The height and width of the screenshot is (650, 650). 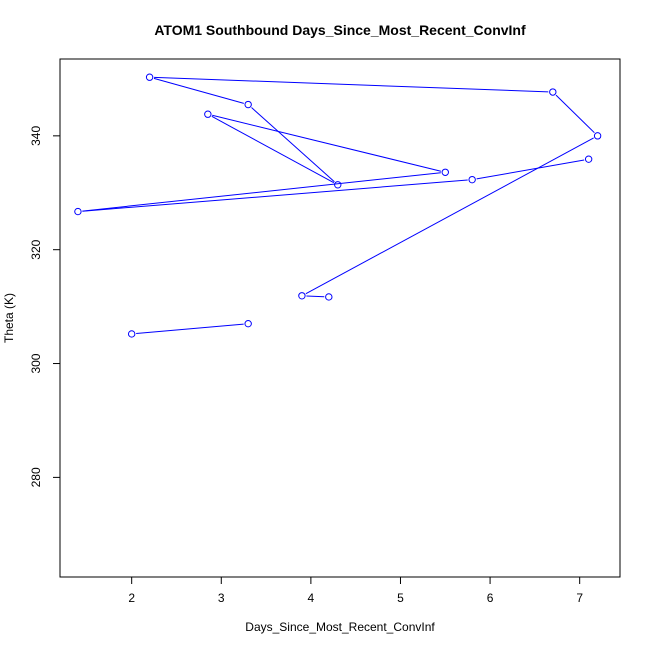 What do you see at coordinates (36, 363) in the screenshot?
I see `y-tick-label: 300` at bounding box center [36, 363].